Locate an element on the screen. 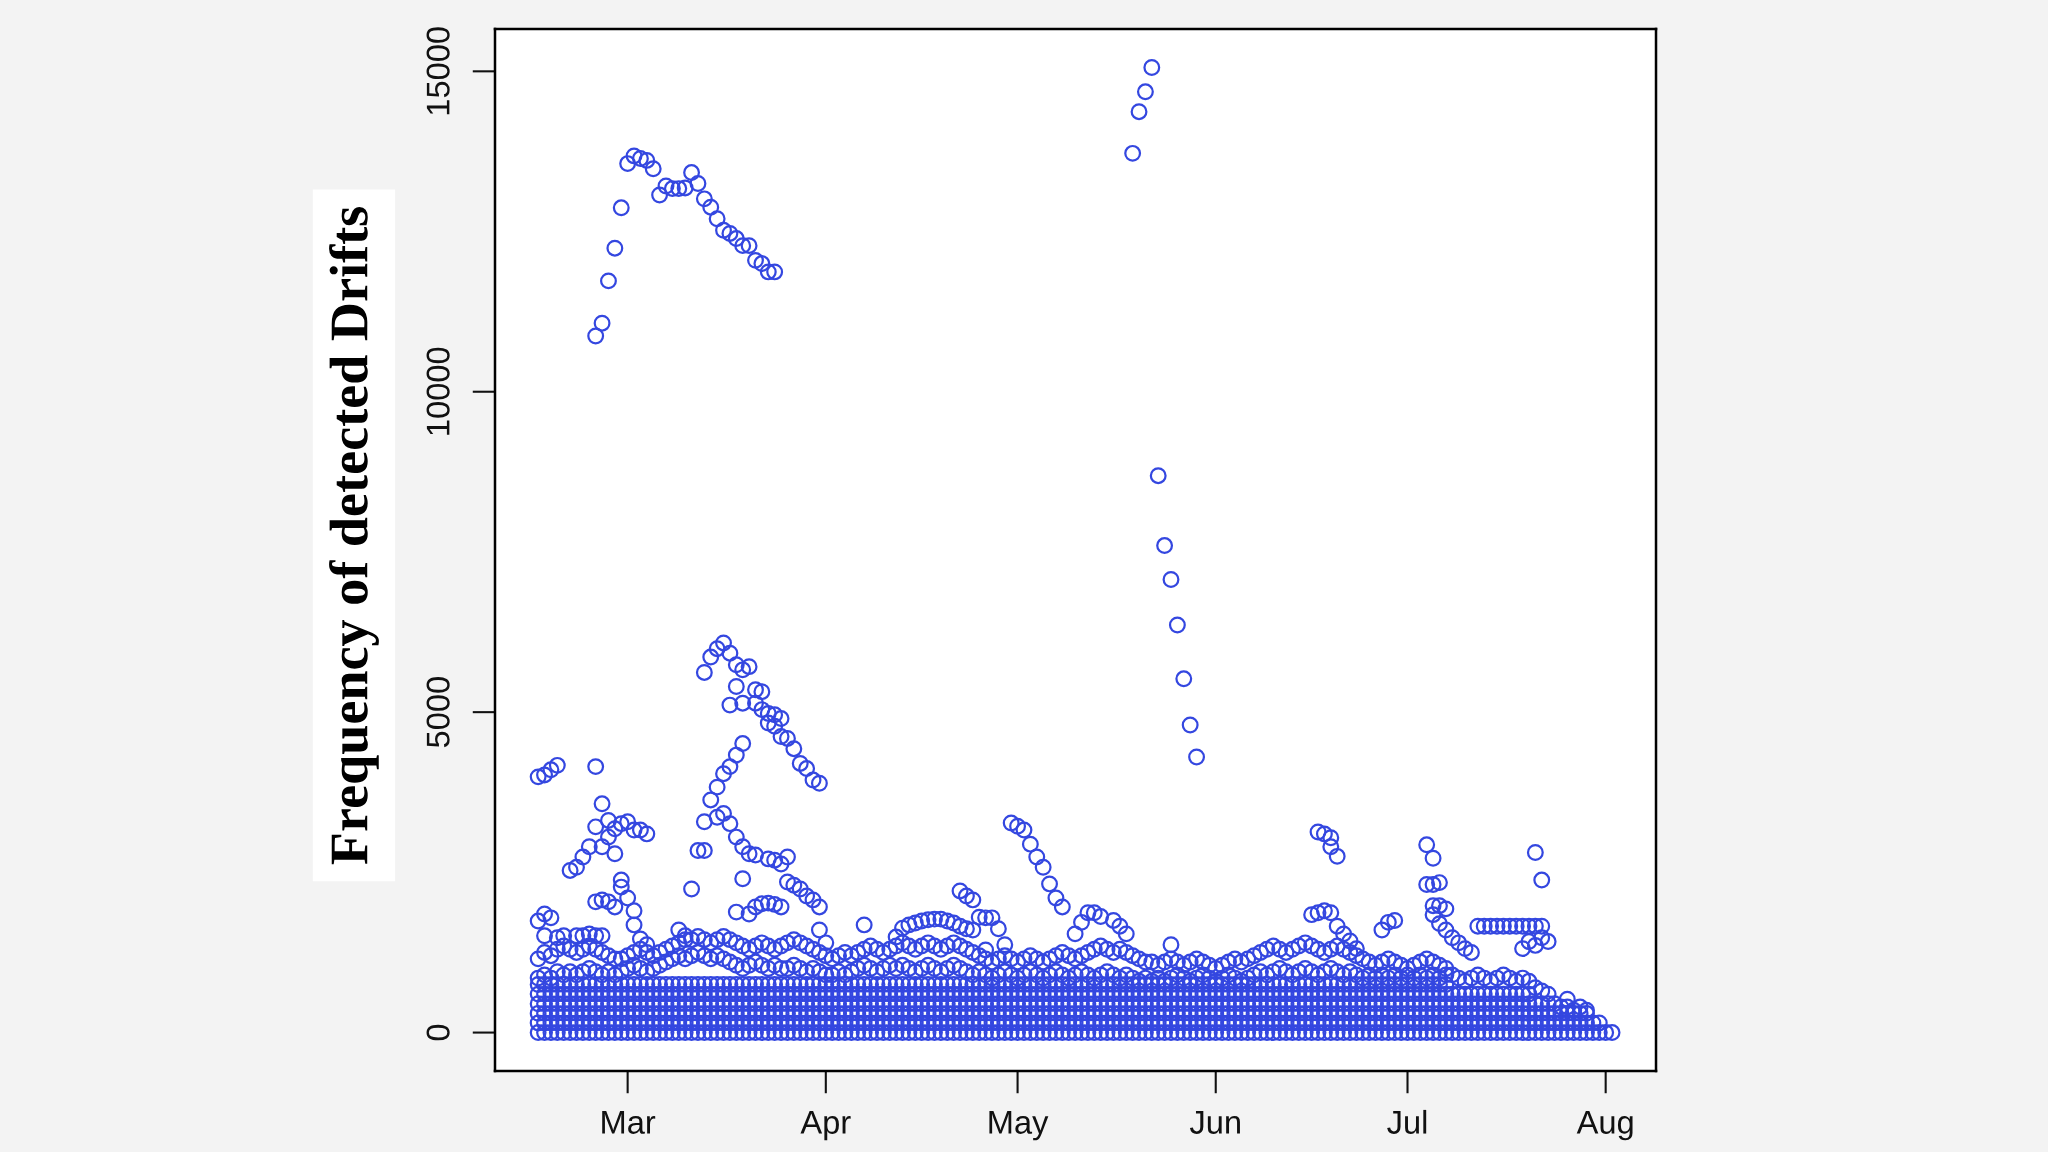  x-tick-label: Apr is located at coordinates (825, 1126).